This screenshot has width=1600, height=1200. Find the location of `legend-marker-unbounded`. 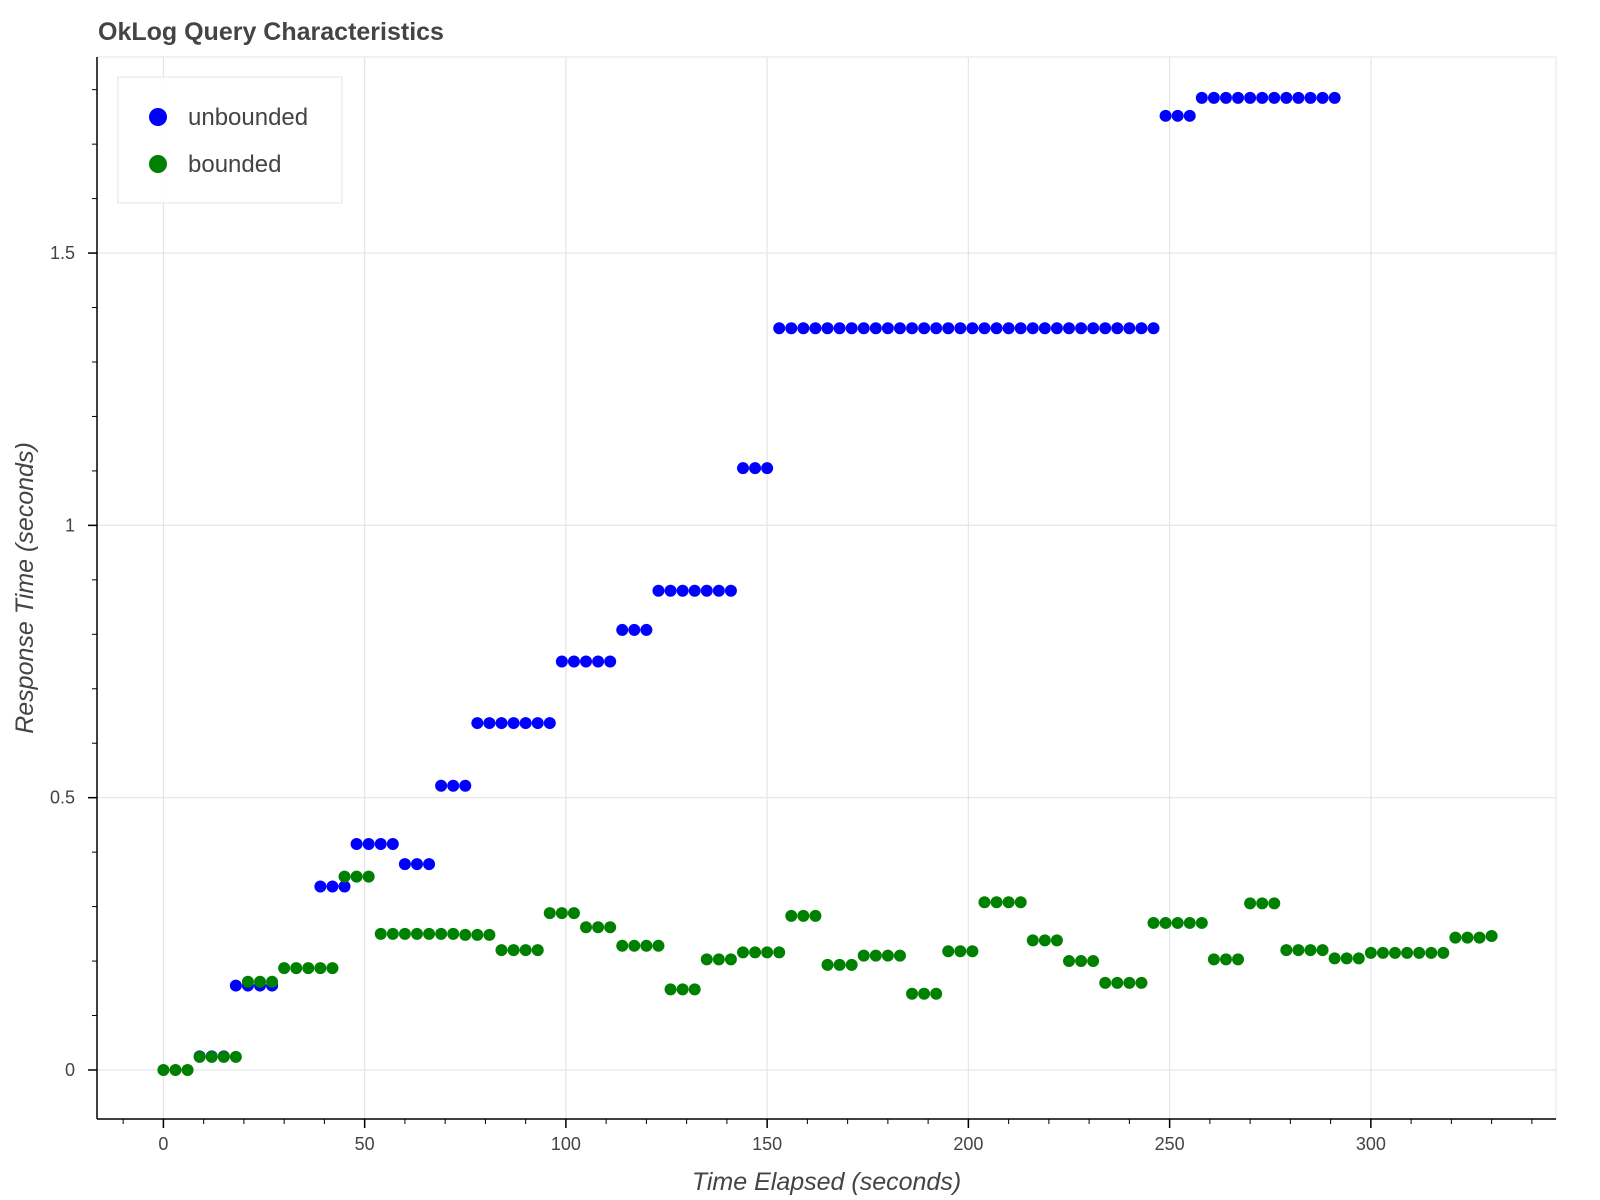

legend-marker-unbounded is located at coordinates (158, 117).